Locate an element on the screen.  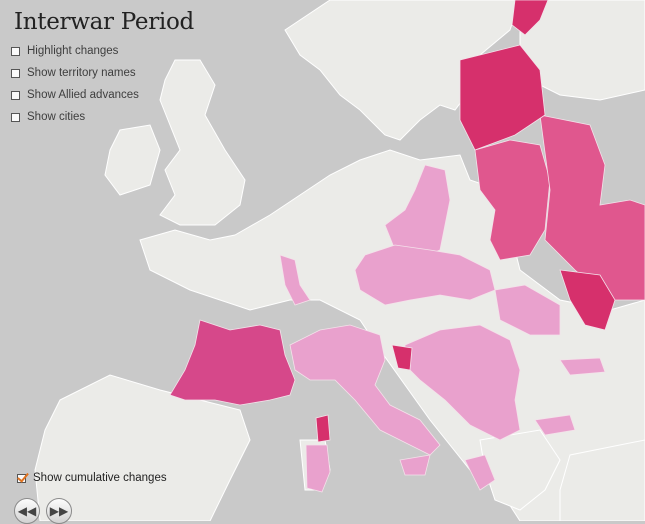
show-territory-names-checkbox: Show territory names is located at coordinates (73, 73).